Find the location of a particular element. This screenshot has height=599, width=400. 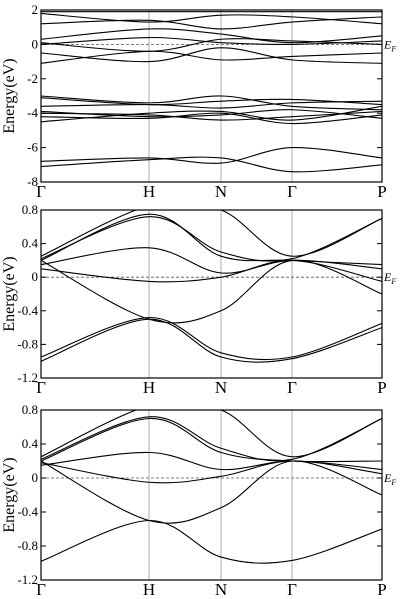

y-tick-label: 2 is located at coordinates (35, 9).